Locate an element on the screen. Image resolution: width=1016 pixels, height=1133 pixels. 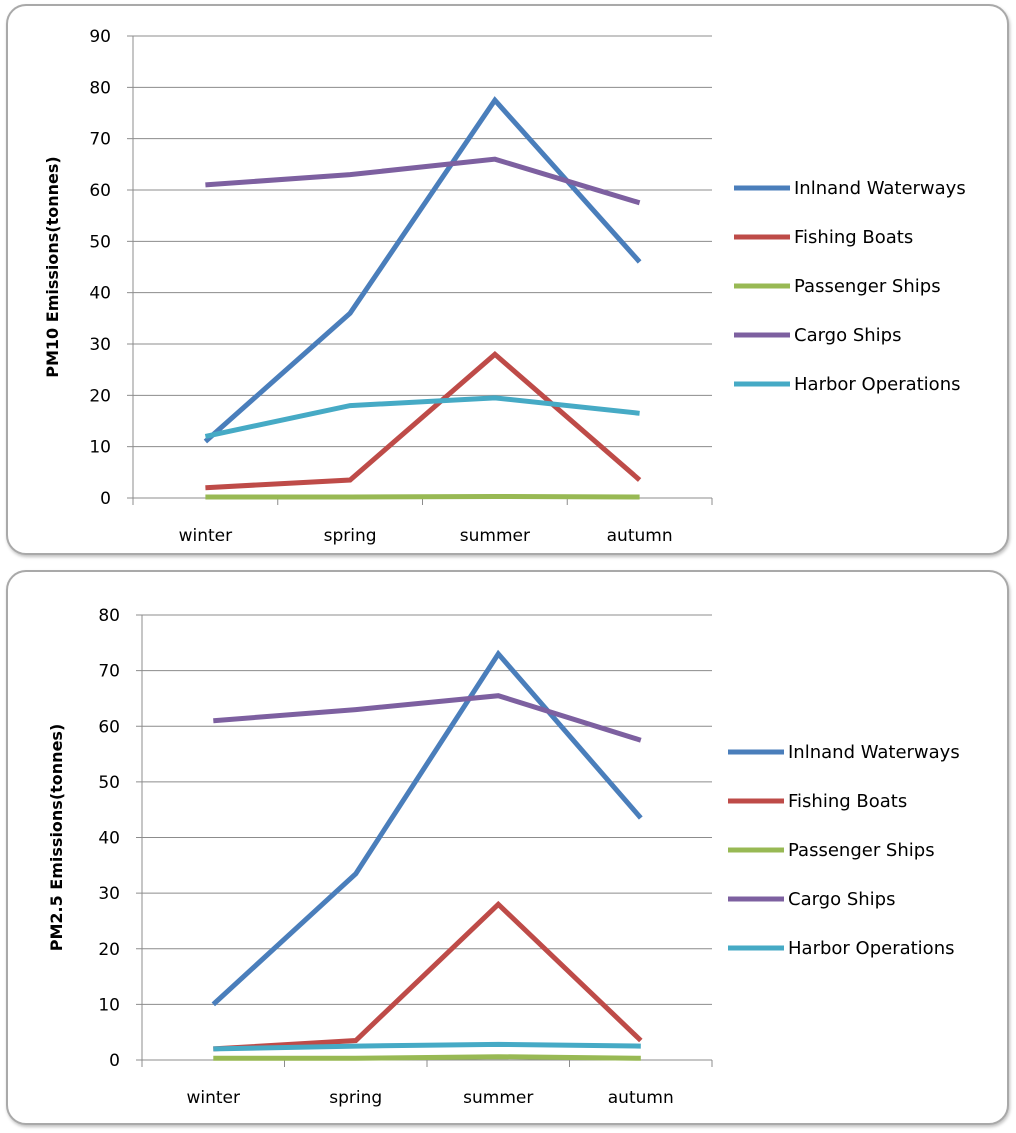
pm10-y-tick-label: 60 is located at coordinates (100, 191).